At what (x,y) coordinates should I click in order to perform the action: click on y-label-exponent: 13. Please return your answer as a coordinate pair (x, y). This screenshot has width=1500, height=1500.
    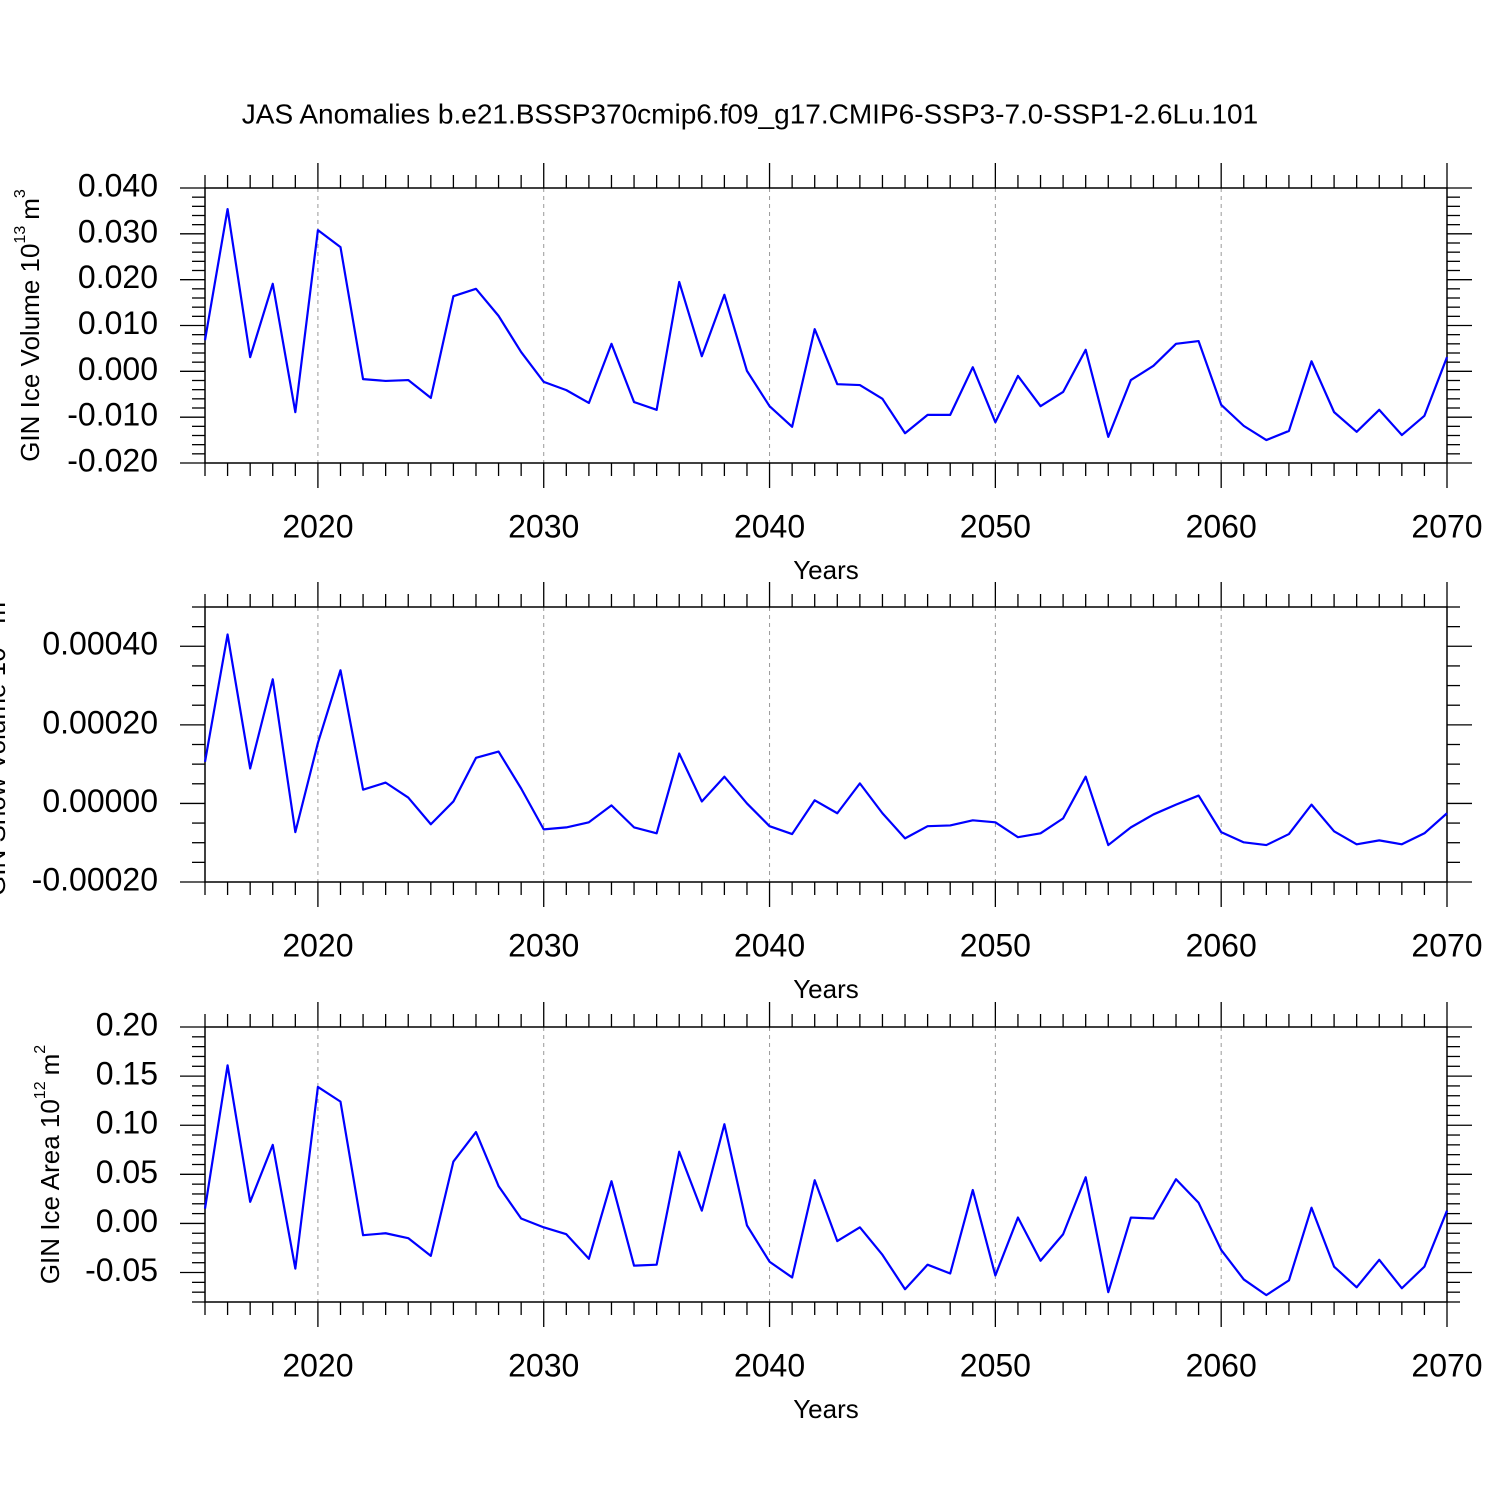
    Looking at the image, I should click on (20, 235).